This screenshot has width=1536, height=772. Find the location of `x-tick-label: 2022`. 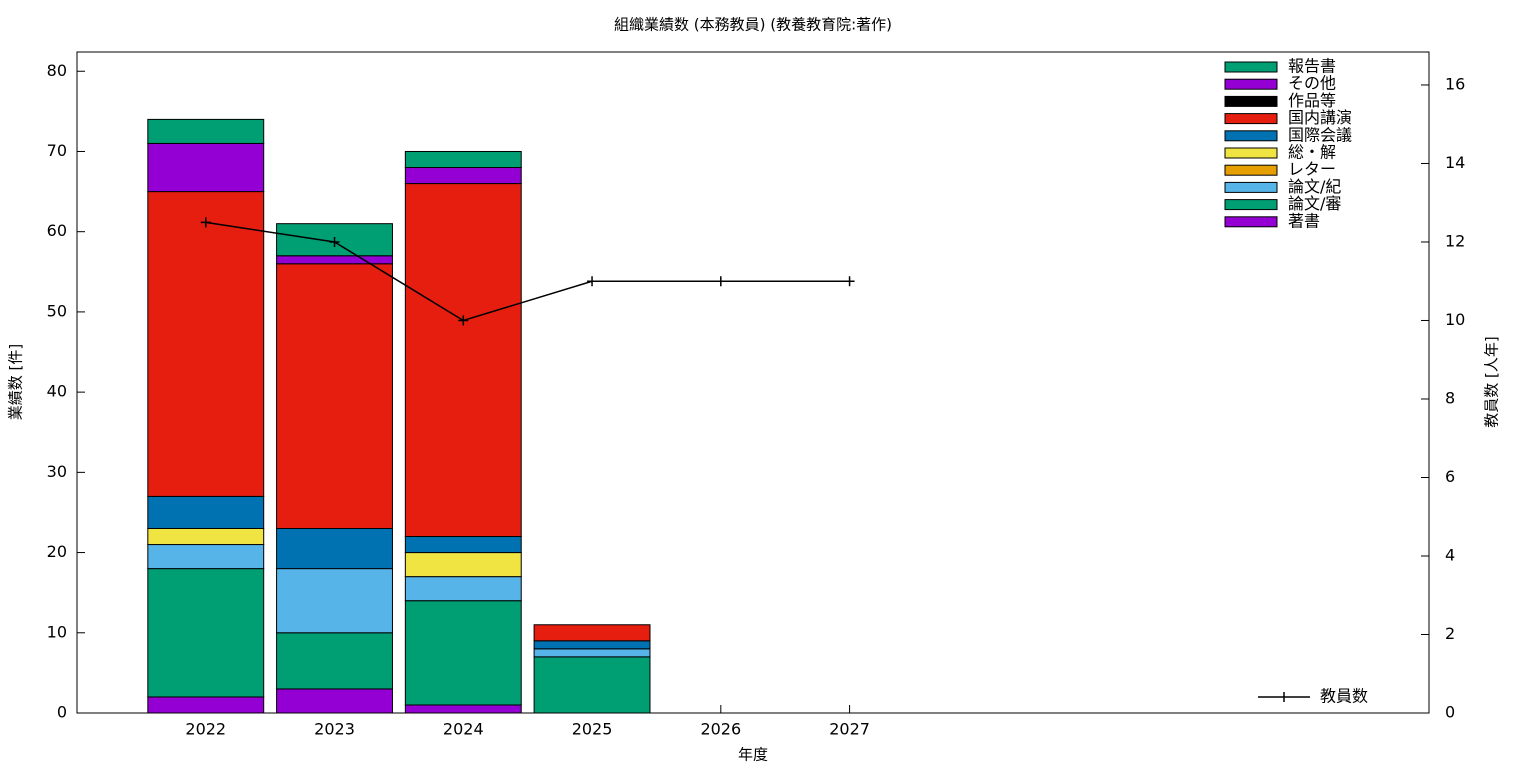

x-tick-label: 2022 is located at coordinates (205, 729).